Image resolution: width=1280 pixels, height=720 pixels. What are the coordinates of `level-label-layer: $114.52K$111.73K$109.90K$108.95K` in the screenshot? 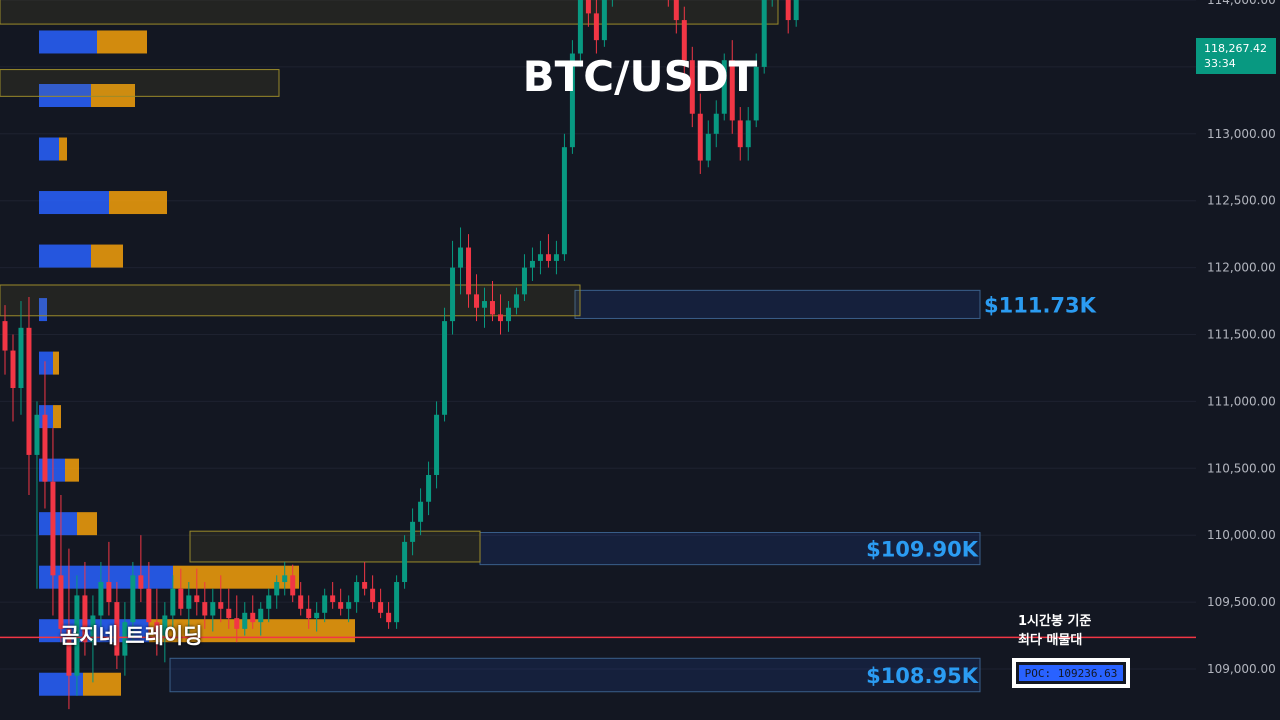 It's located at (981, 490).